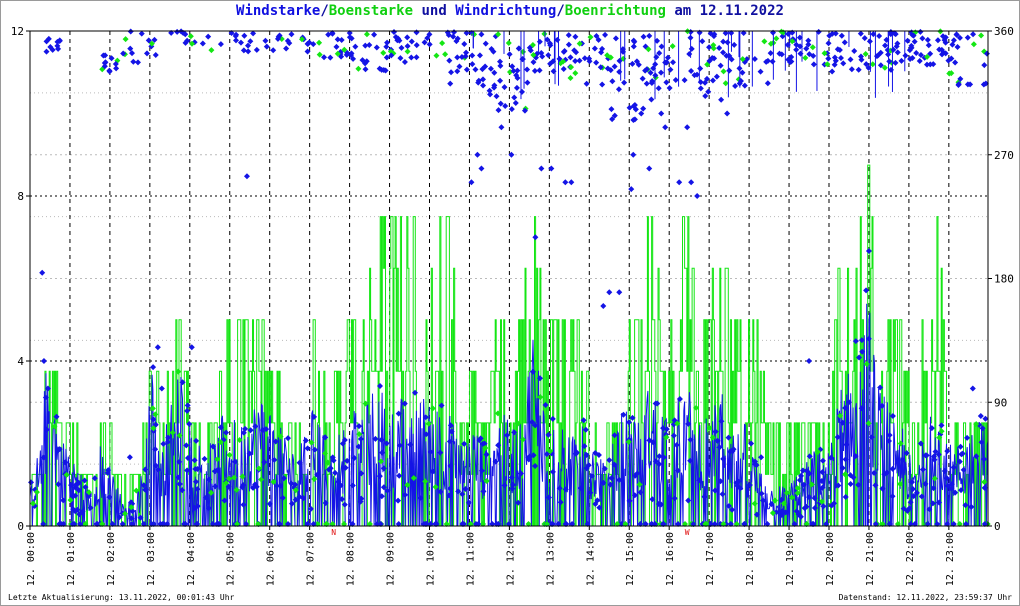  I want to click on title-gust-speed: Boenstarke, so click(371, 11).